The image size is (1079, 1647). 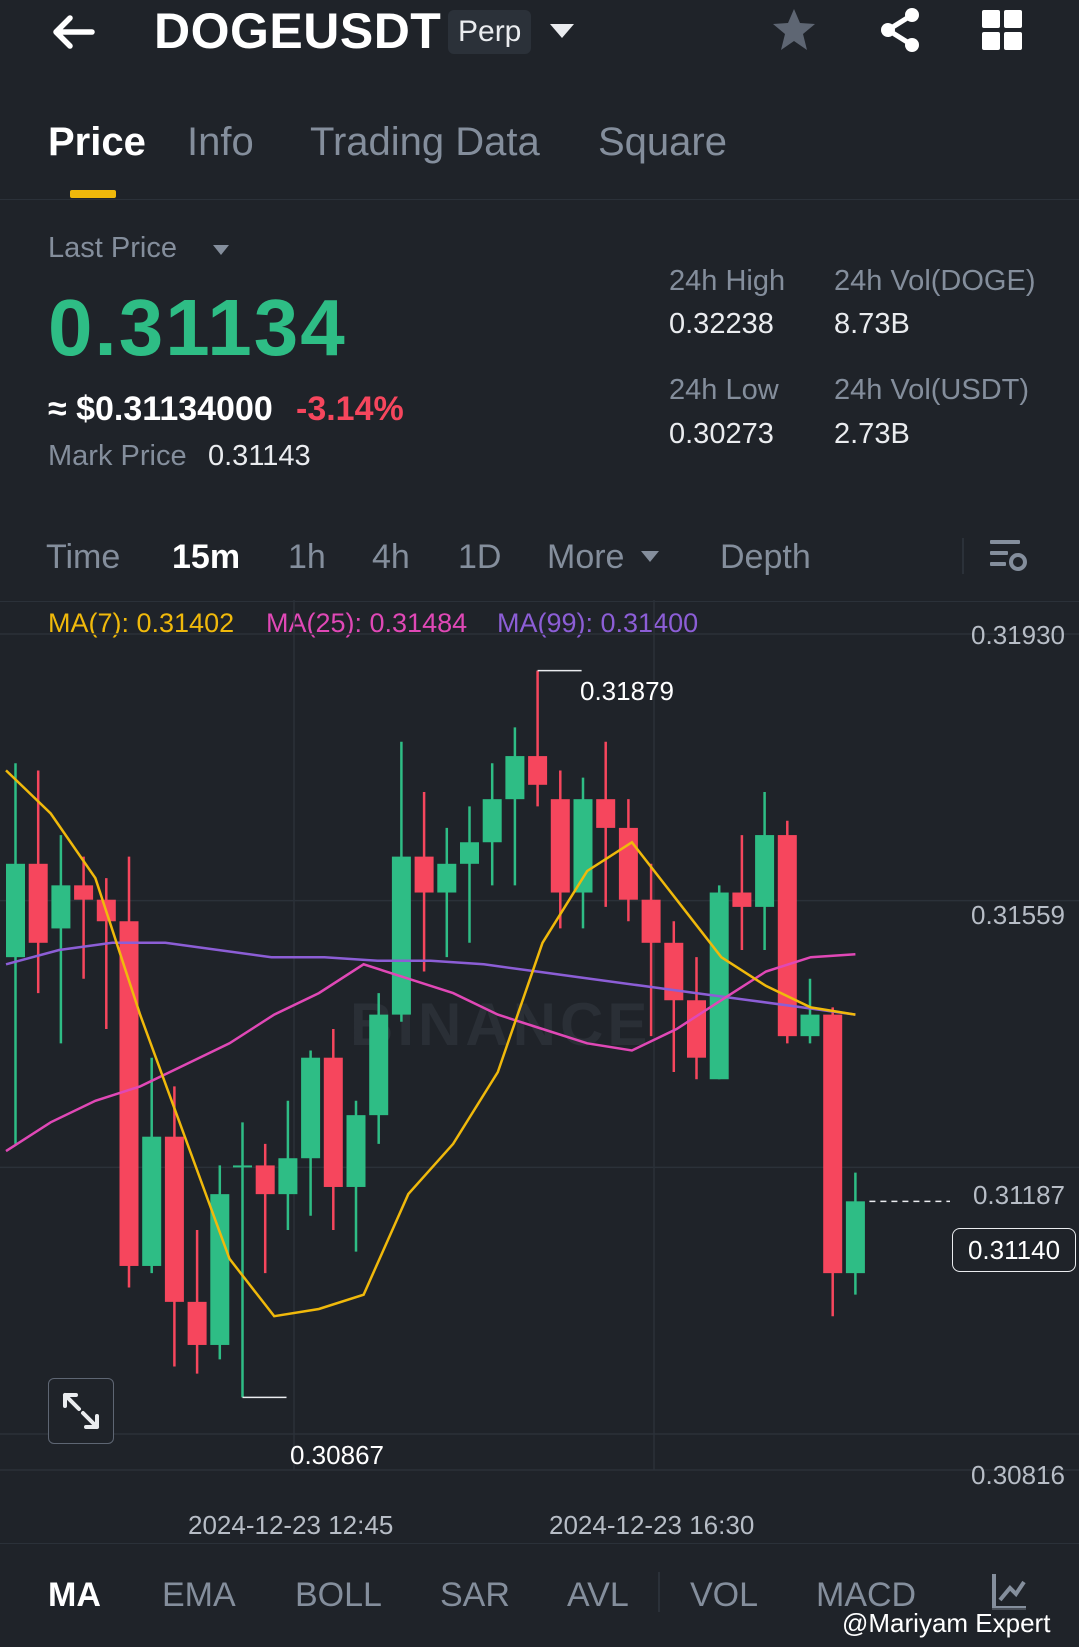 What do you see at coordinates (872, 324) in the screenshot?
I see `vol-base-value: 8.73B` at bounding box center [872, 324].